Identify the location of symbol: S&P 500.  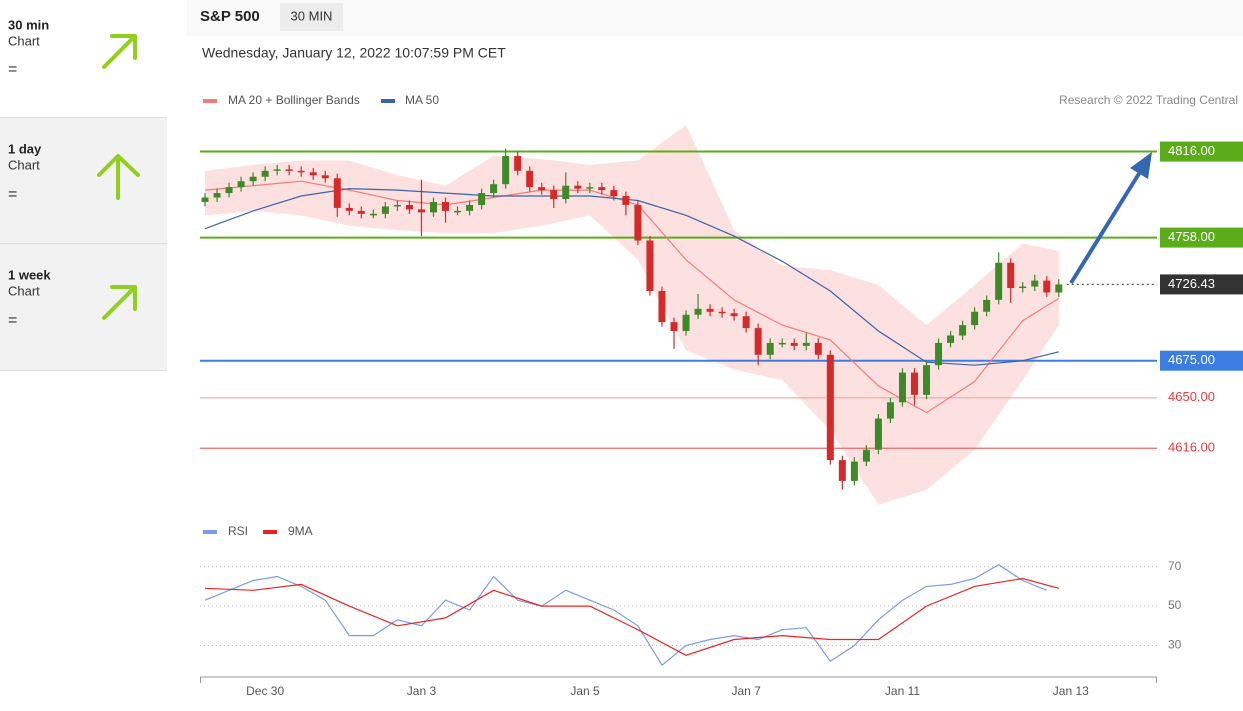
(230, 16).